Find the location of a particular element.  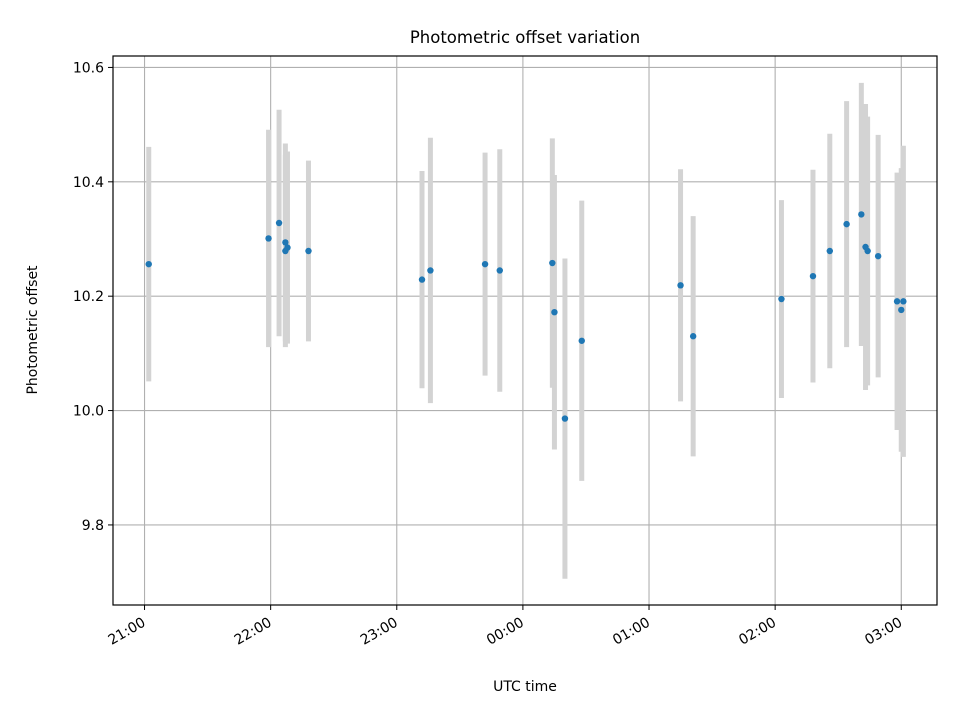

x-tick-label: 02:00 is located at coordinates (757, 632).